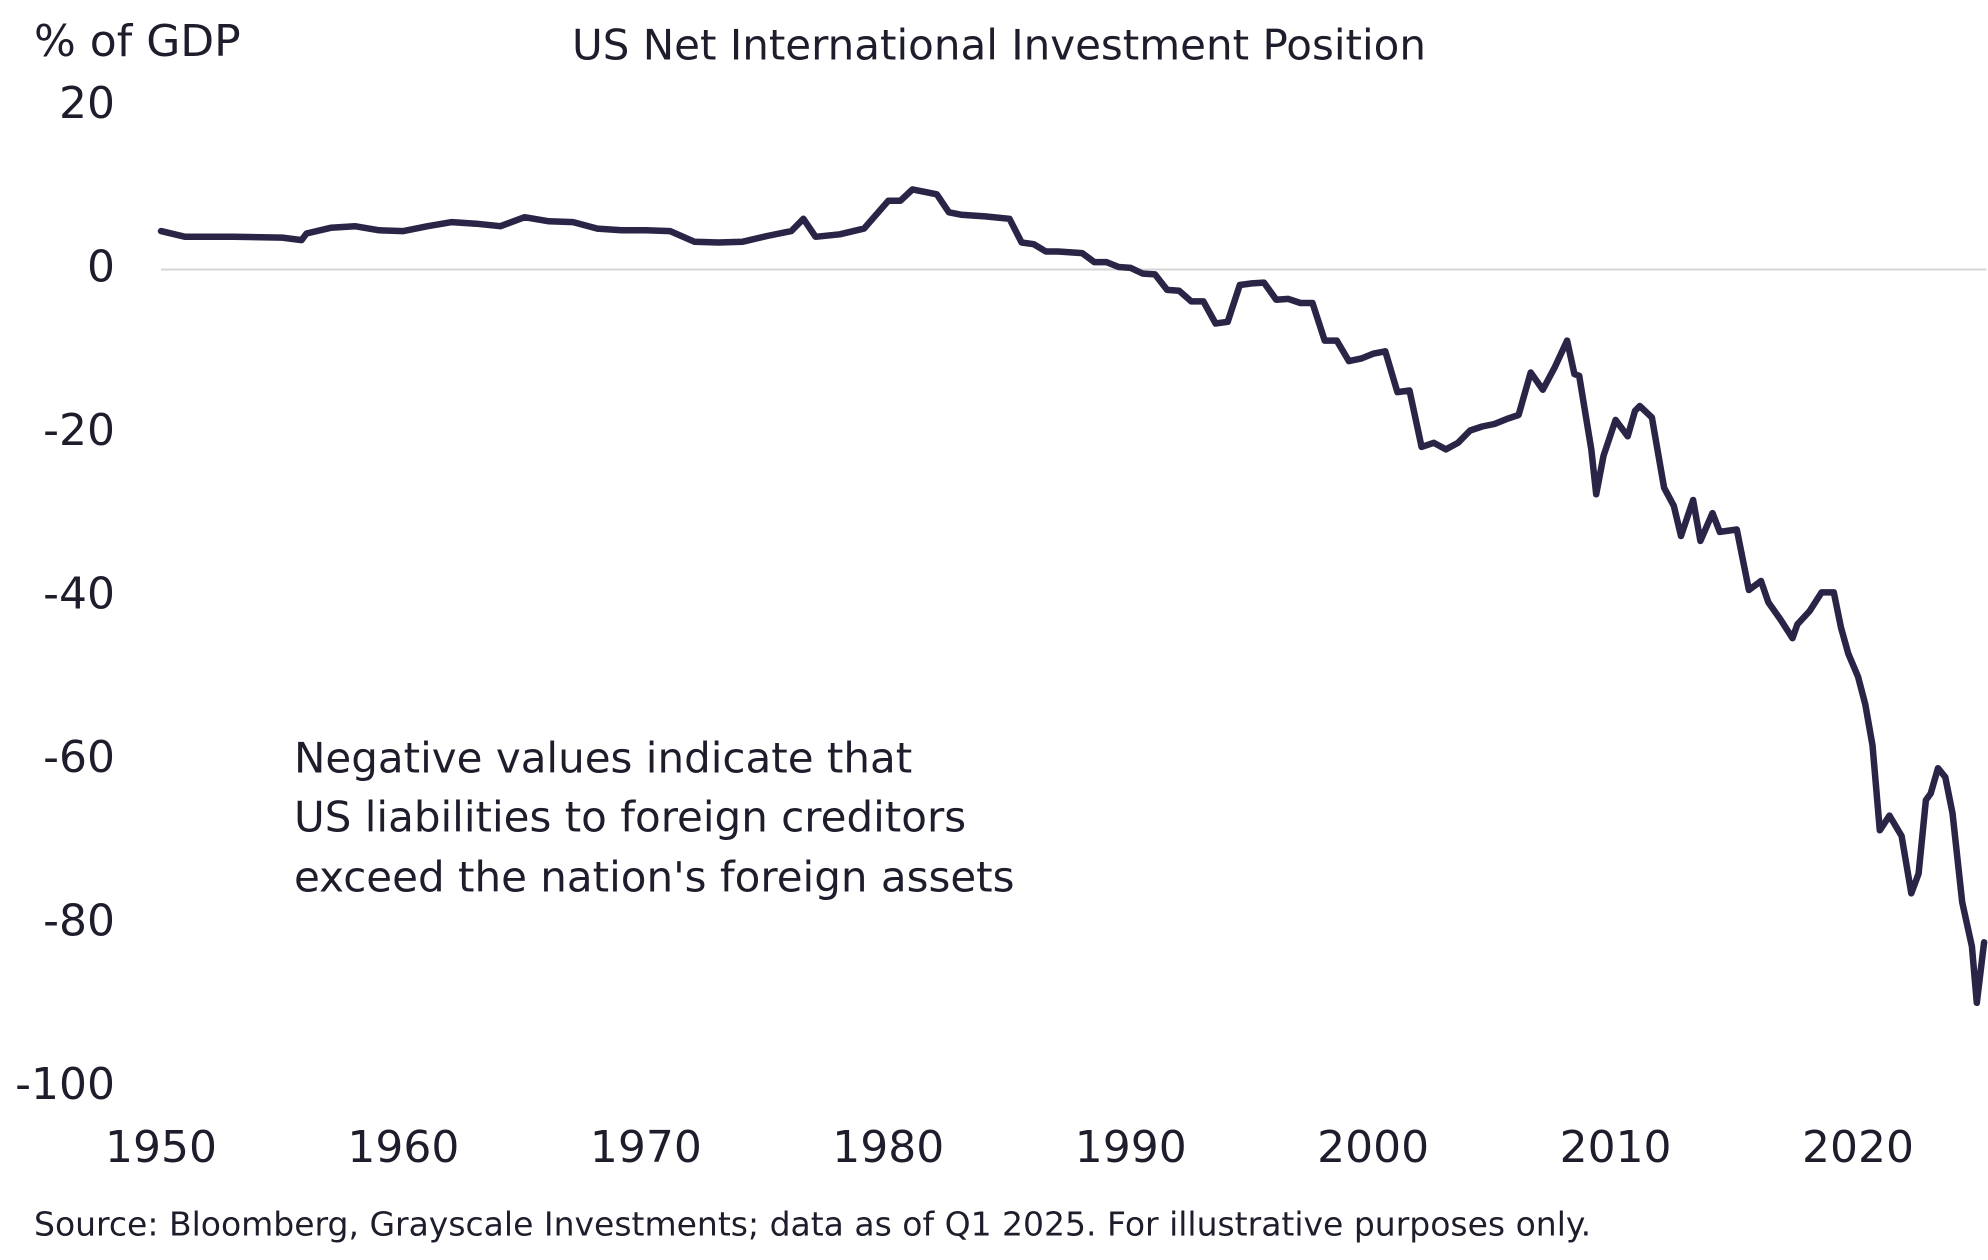 The height and width of the screenshot is (1260, 1988). What do you see at coordinates (654, 877) in the screenshot?
I see `annotation: exceed the nation's foreign assets` at bounding box center [654, 877].